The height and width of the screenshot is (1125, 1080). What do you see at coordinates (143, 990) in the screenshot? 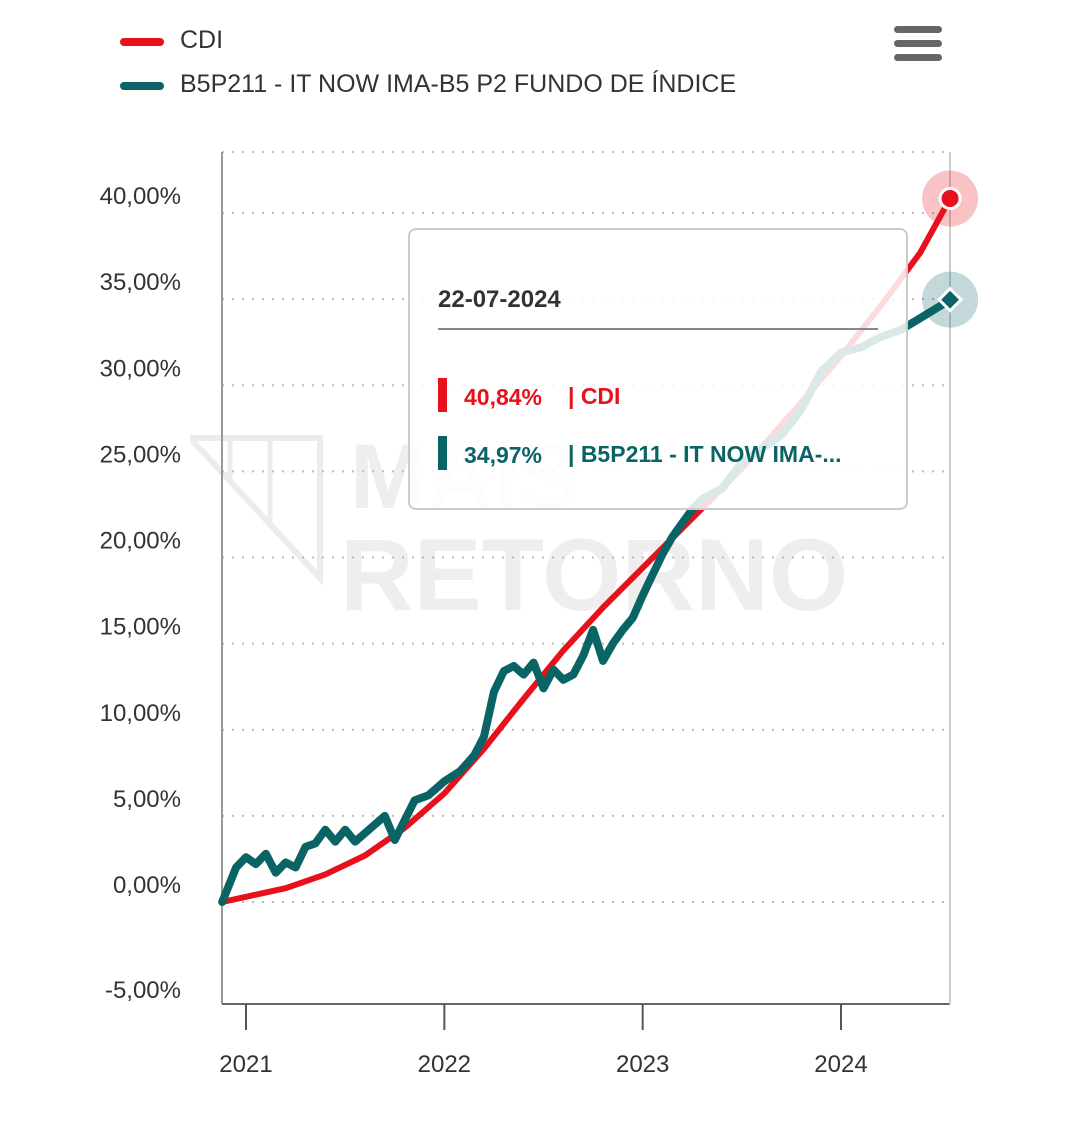
I see `y-tick-label: -5,00%` at bounding box center [143, 990].